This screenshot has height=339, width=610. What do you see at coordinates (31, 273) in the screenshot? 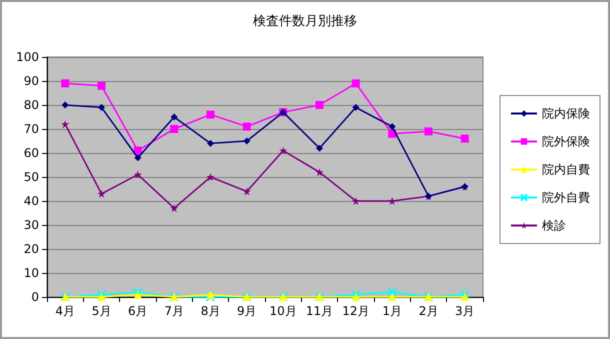
I see `y-tick-label: 10` at bounding box center [31, 273].